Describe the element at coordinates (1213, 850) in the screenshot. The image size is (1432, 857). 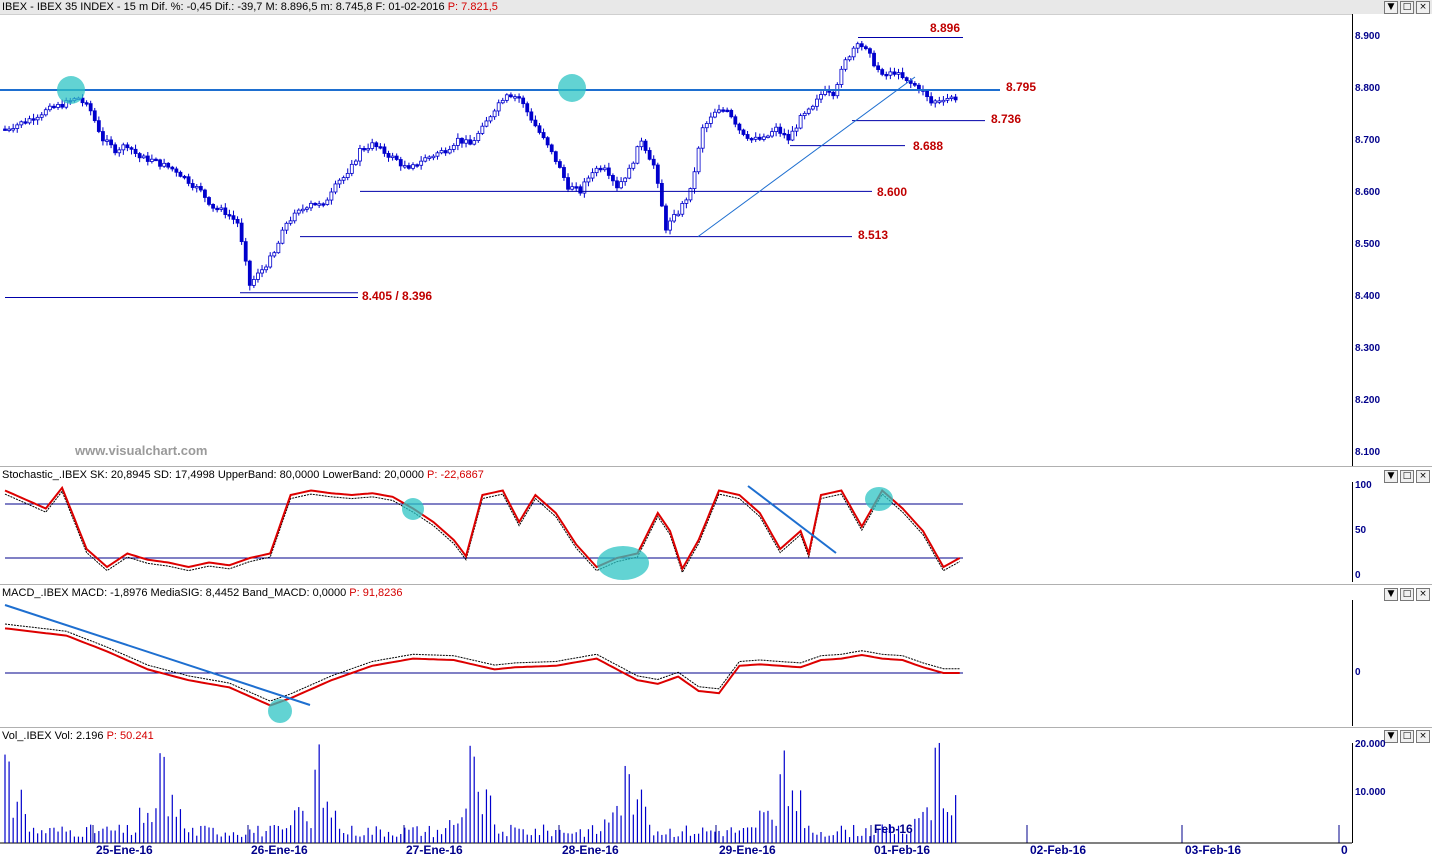
I see `date-label: 03-Feb-16` at that location.